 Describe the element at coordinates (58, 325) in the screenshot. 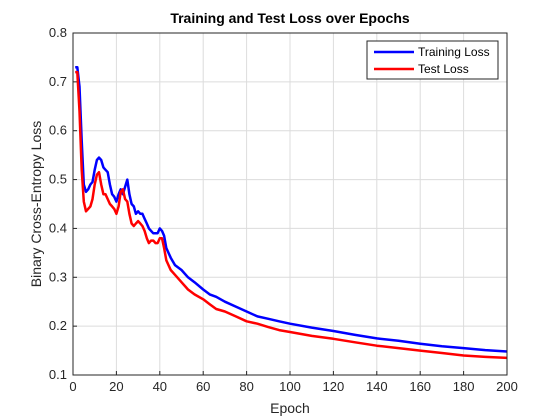

I see `y-tick-label: 0.2` at that location.